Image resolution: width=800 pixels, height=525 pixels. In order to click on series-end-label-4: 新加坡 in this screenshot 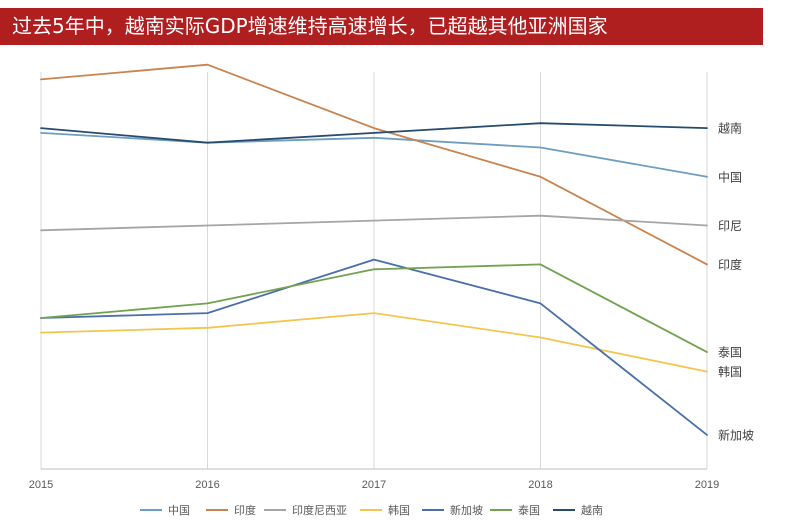, I will do `click(736, 434)`.